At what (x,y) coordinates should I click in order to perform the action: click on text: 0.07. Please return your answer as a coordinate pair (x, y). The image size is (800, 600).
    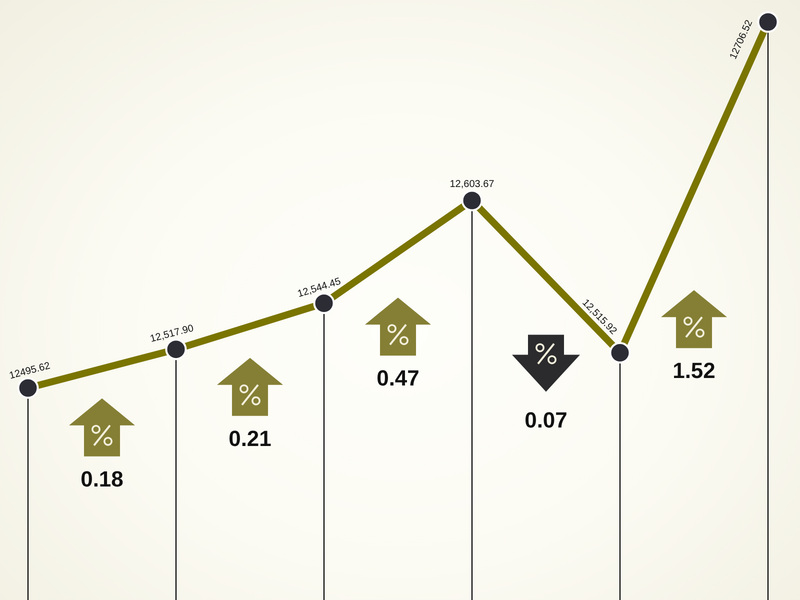
    Looking at the image, I should click on (546, 420).